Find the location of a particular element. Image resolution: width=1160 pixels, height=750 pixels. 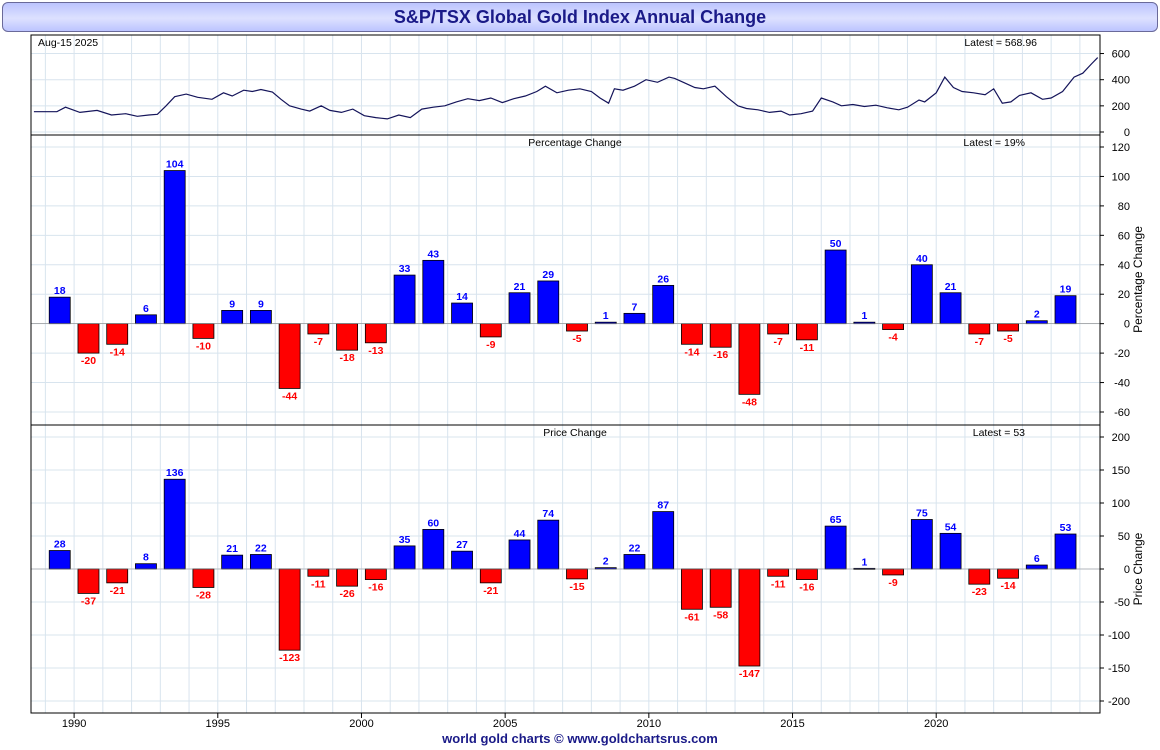

y-tick-label: -50 is located at coordinates (1122, 603).